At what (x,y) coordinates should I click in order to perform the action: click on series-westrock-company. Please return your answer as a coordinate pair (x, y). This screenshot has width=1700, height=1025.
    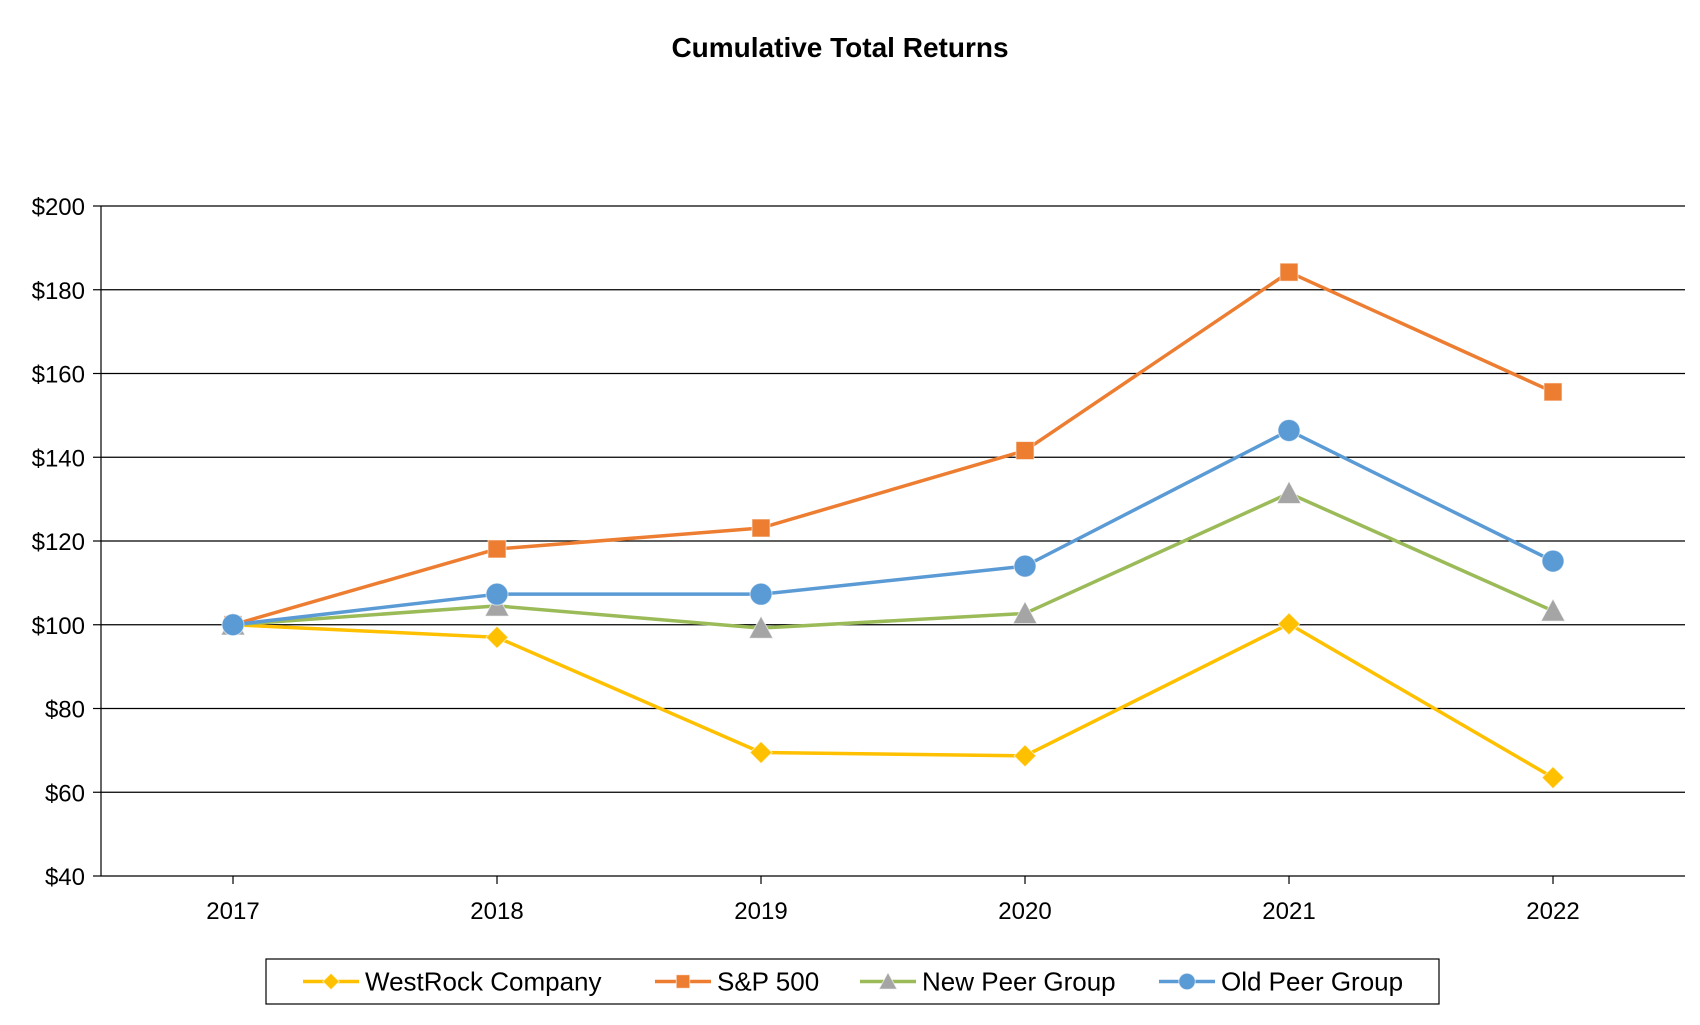
    Looking at the image, I should click on (893, 701).